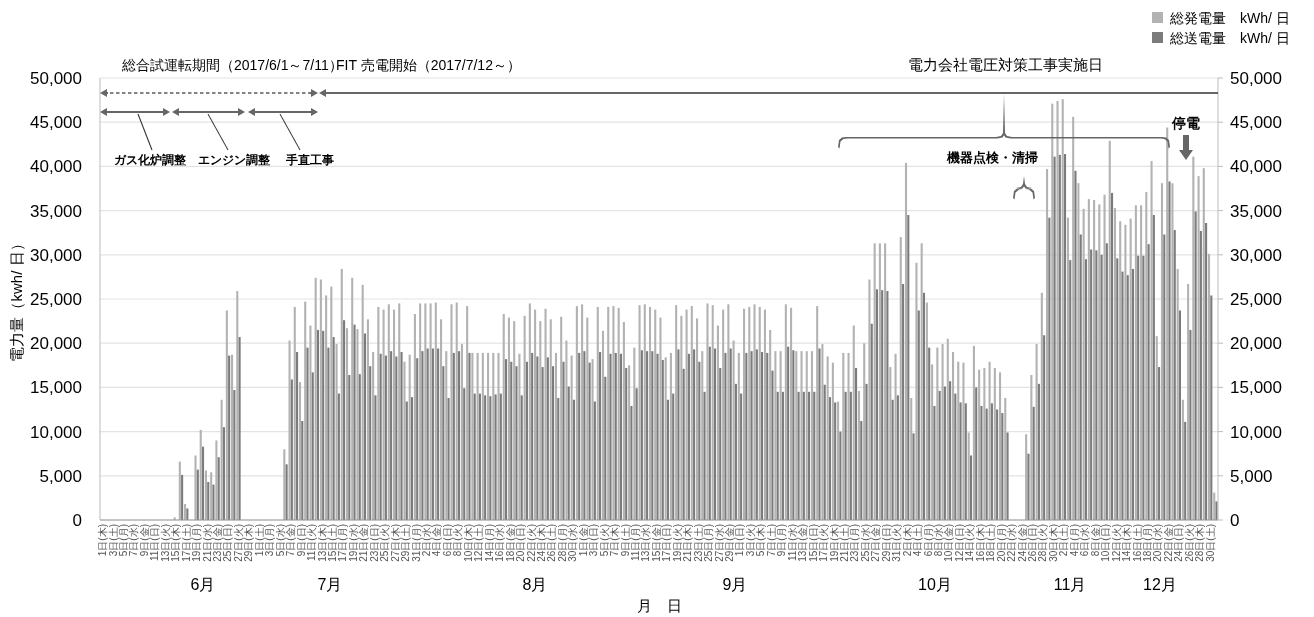  Describe the element at coordinates (1127, 543) in the screenshot. I see `x-tick-label: 14日(木)` at that location.